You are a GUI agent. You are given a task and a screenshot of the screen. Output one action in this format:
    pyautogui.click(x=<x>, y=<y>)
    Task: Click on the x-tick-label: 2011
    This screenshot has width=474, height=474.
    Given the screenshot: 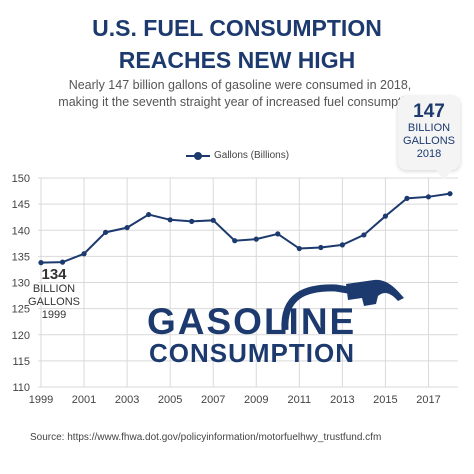 What is the action you would take?
    pyautogui.click(x=299, y=400)
    